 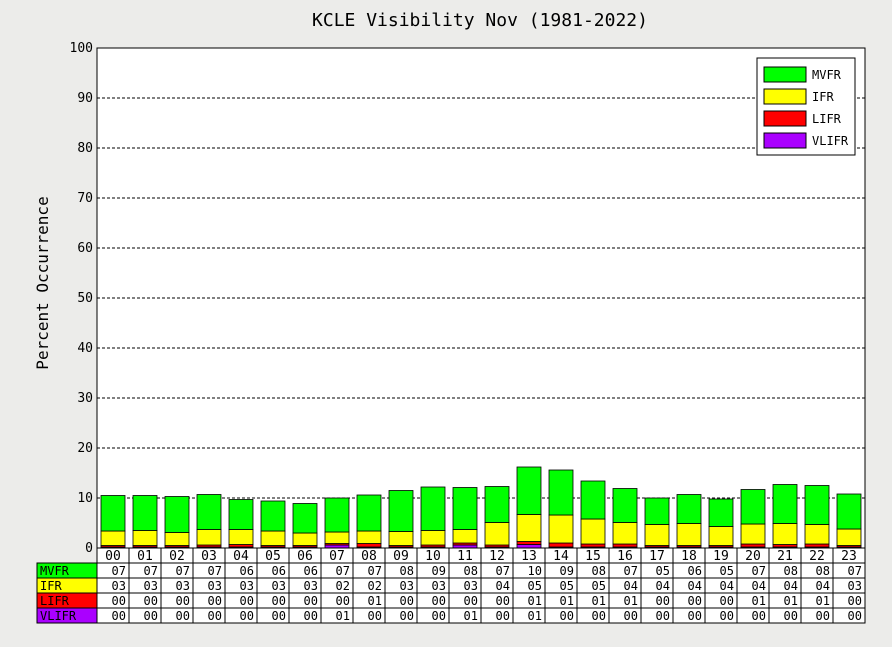 What do you see at coordinates (785, 556) in the screenshot?
I see `x-tick-label: 21` at bounding box center [785, 556].